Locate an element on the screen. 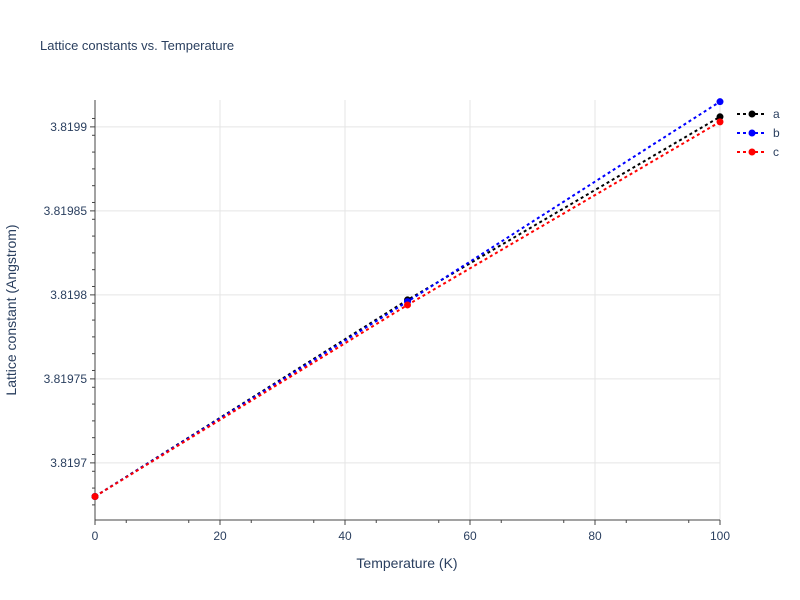  y-tick-label: 3.8198 is located at coordinates (68, 295).